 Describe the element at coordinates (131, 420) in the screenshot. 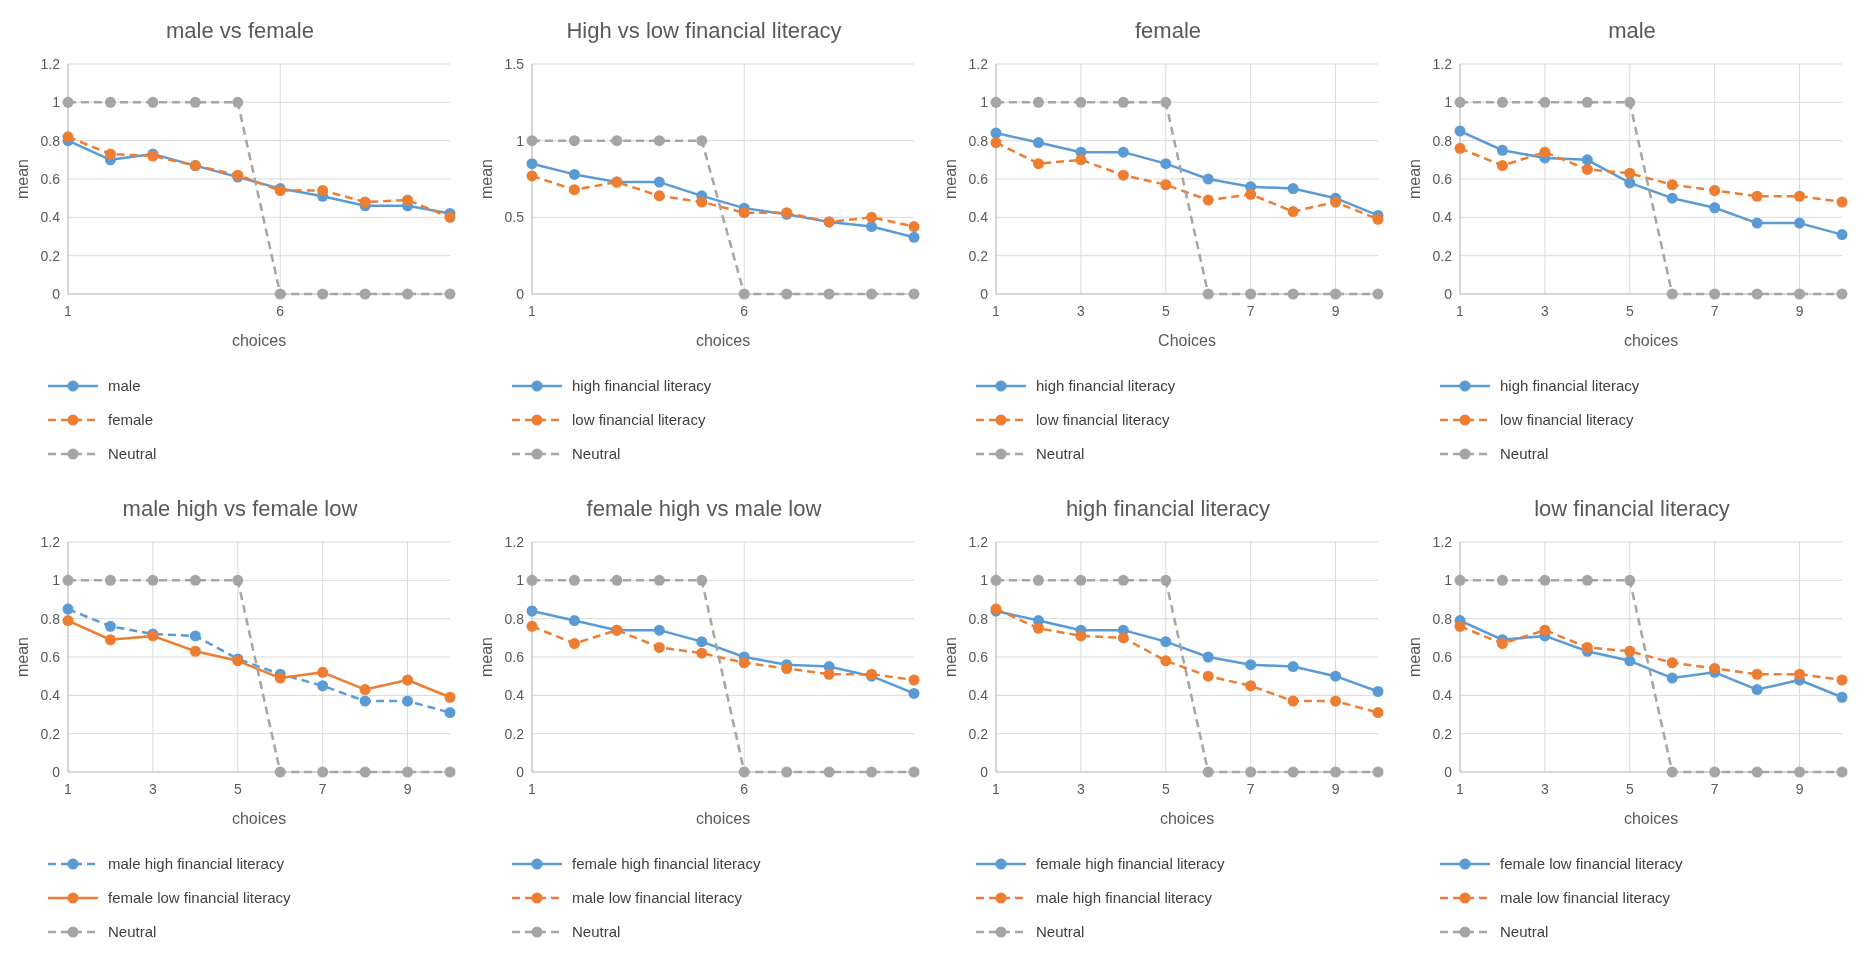

I see `legend-label: female` at that location.